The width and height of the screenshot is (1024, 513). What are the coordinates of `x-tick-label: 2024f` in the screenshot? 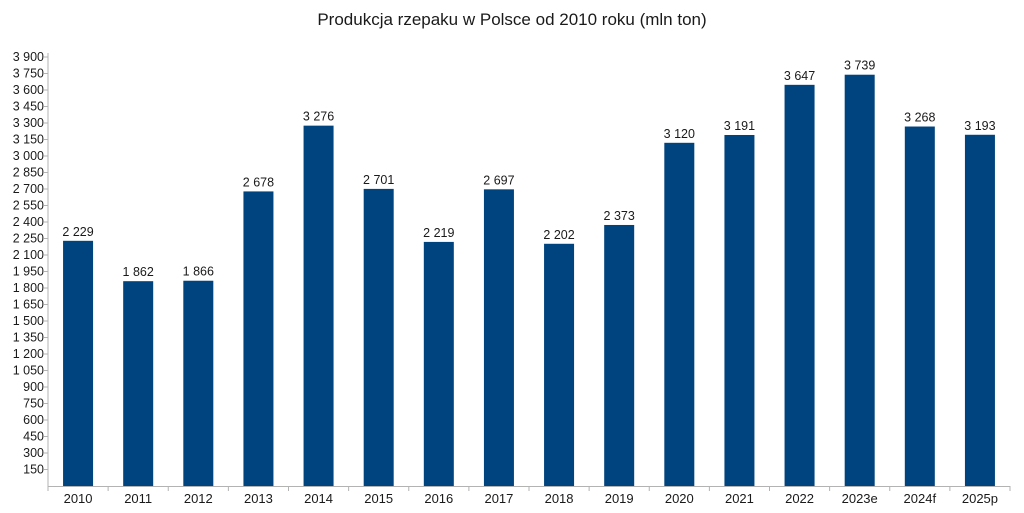 It's located at (920, 498).